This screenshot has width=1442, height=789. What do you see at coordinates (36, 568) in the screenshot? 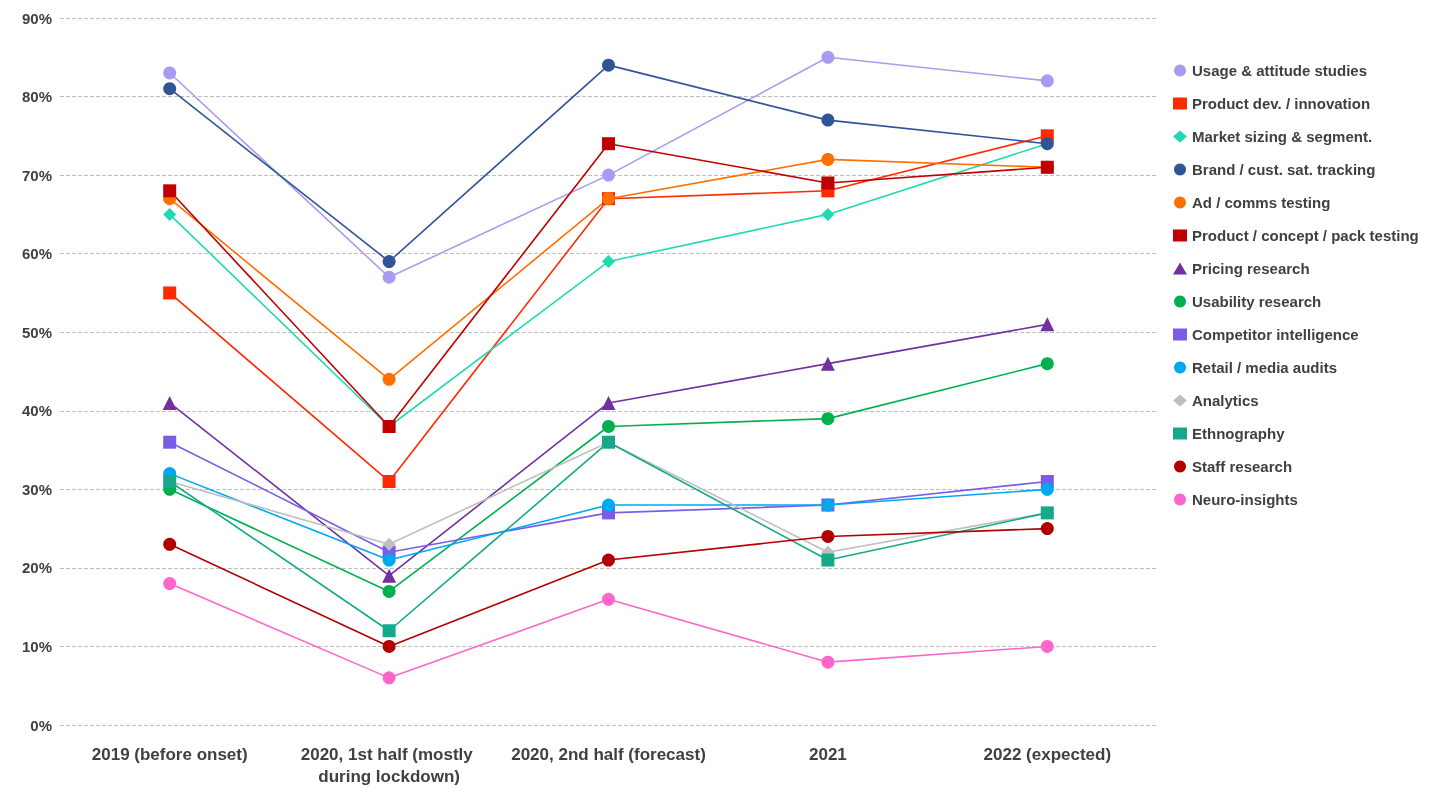
I see `y-tick-label: 20%` at bounding box center [36, 568].